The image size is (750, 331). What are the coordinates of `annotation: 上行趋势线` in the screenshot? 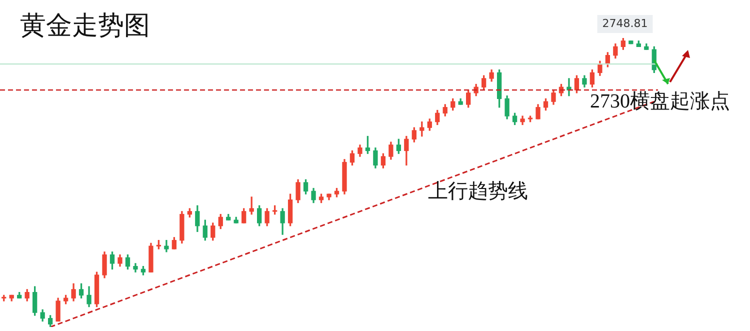 It's located at (478, 191).